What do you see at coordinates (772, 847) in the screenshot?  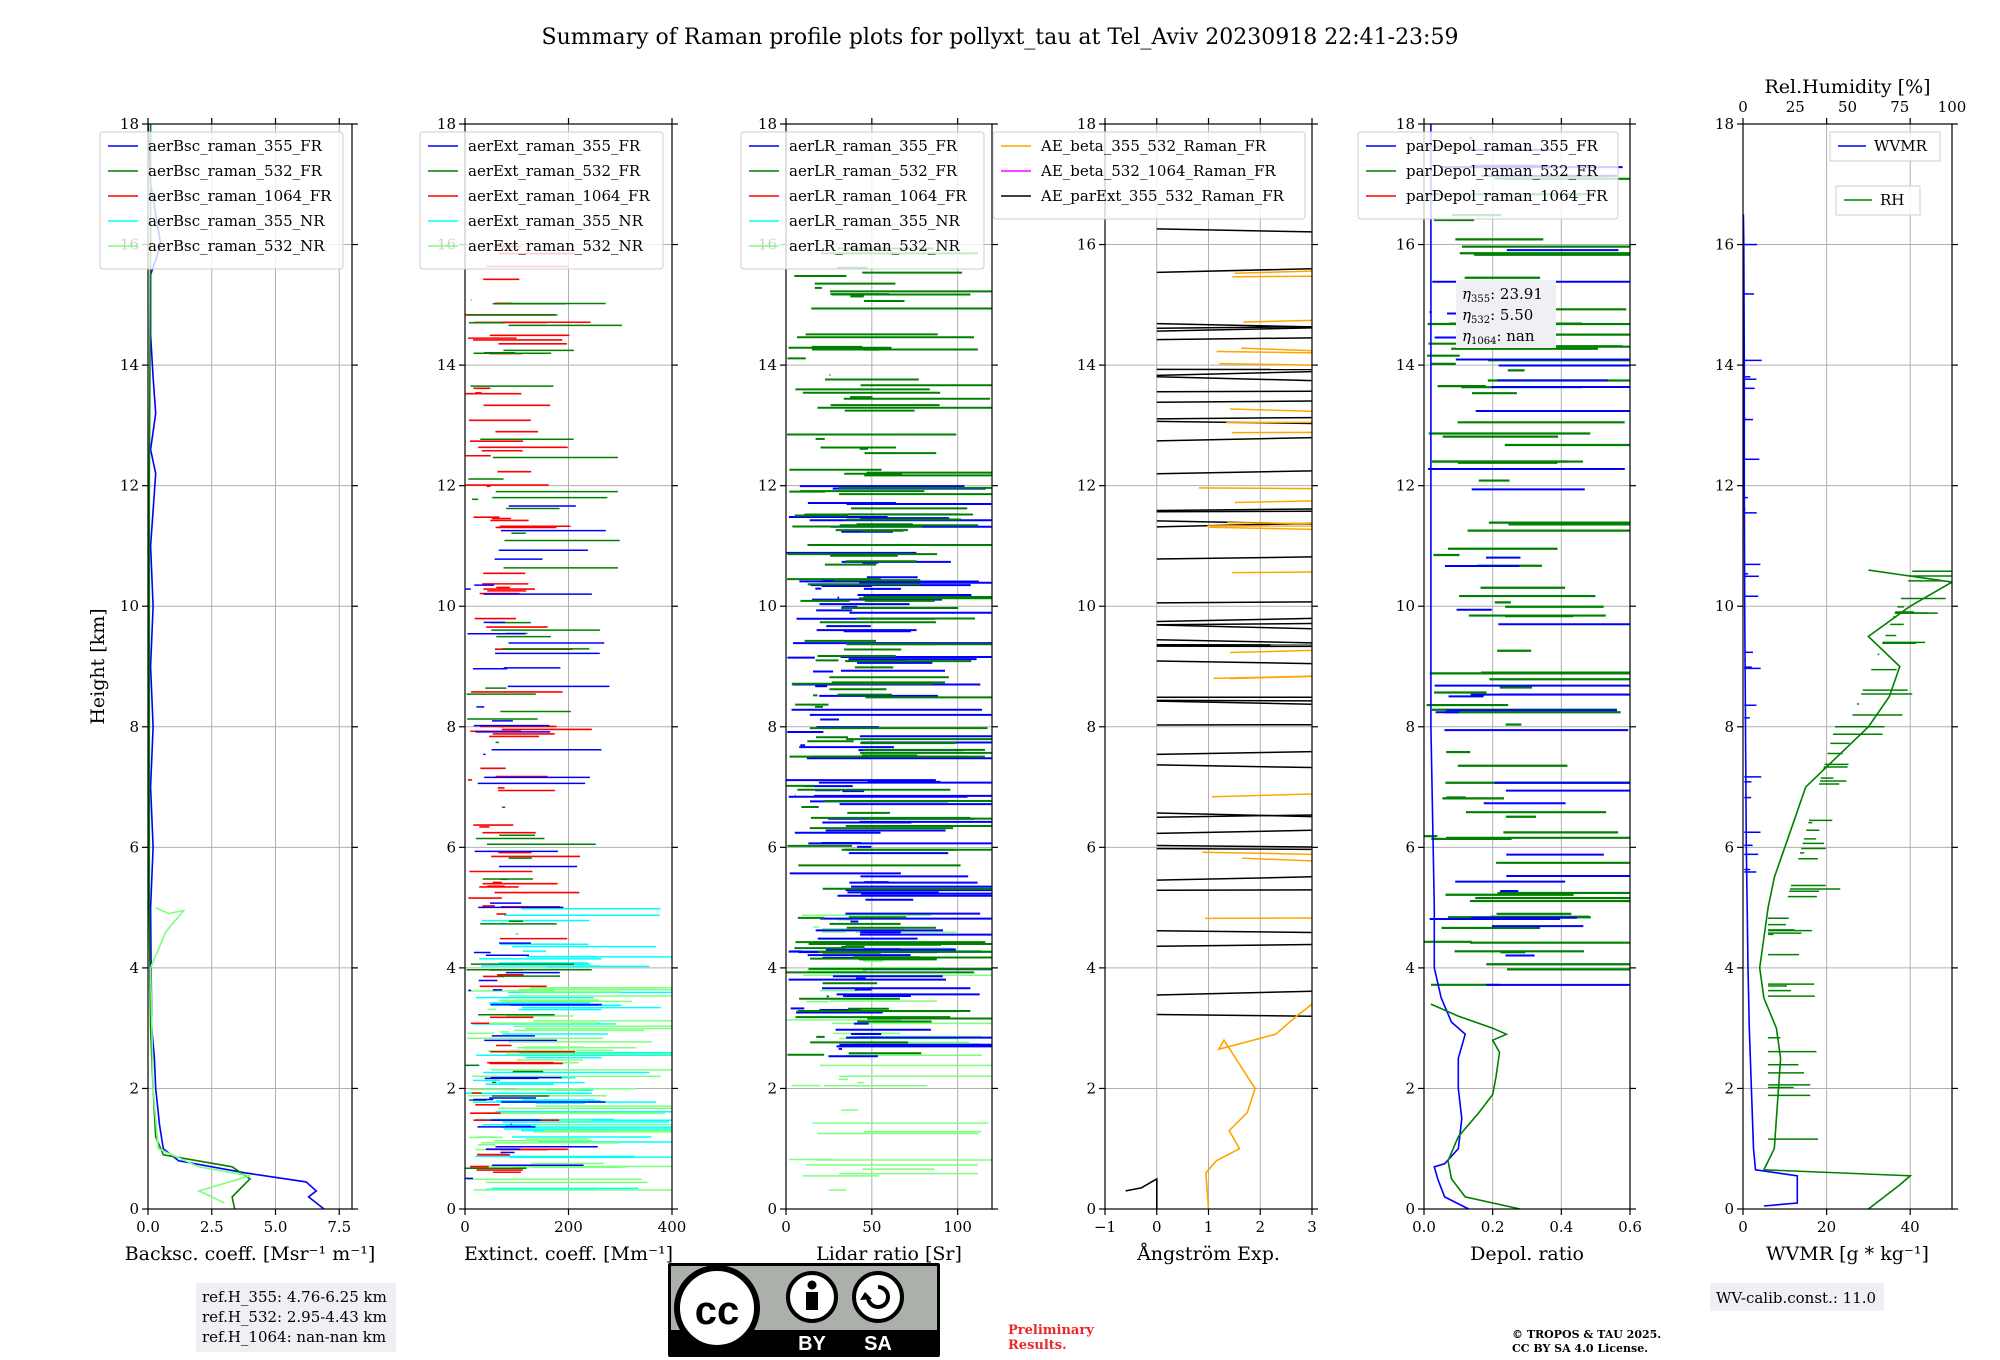 I see `ytick-label-lr-3: 6` at bounding box center [772, 847].